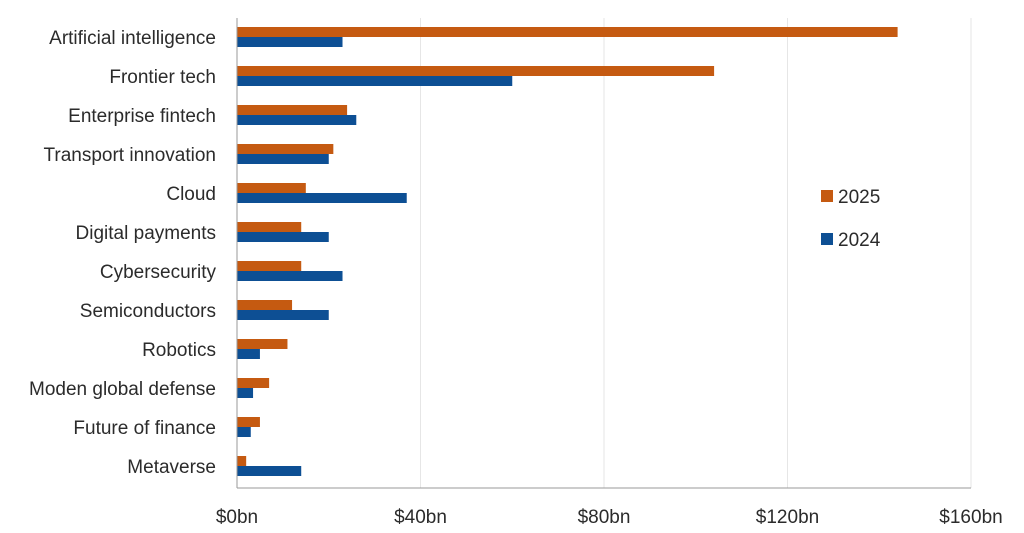 The width and height of the screenshot is (1024, 533). I want to click on legend-swatch-2025, so click(827, 196).